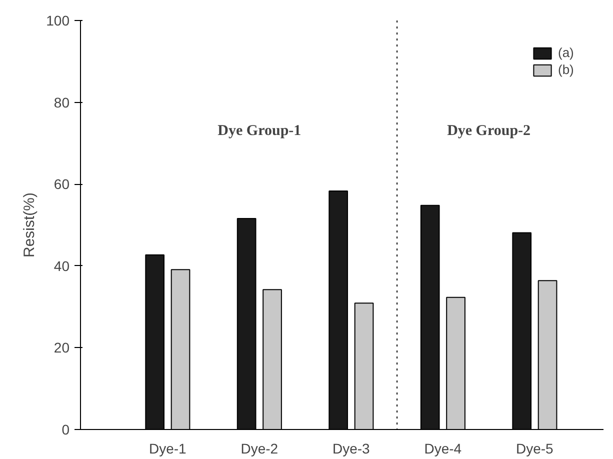  What do you see at coordinates (62, 102) in the screenshot?
I see `y-tick-label: 80` at bounding box center [62, 102].